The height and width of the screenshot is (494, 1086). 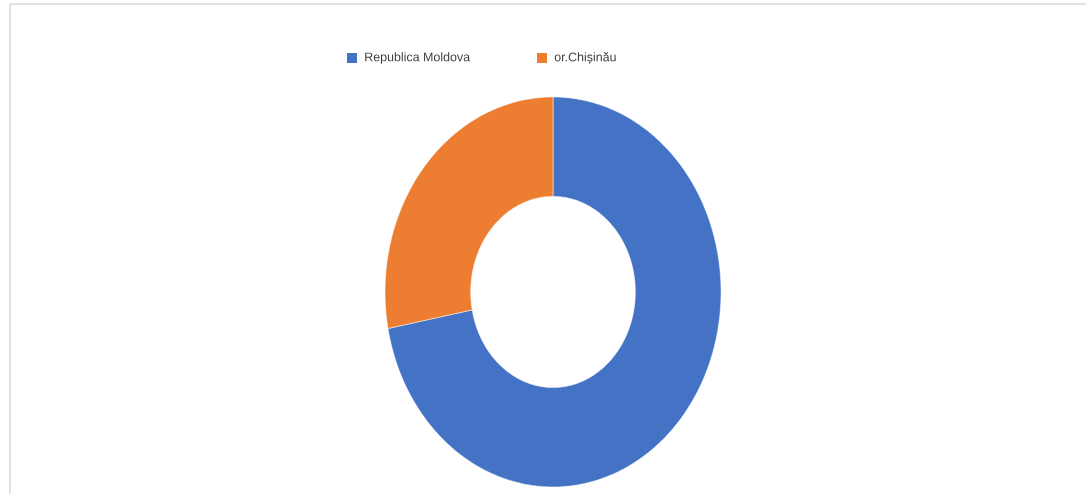 What do you see at coordinates (585, 58) in the screenshot?
I see `legend-label: or.Chișinău` at bounding box center [585, 58].